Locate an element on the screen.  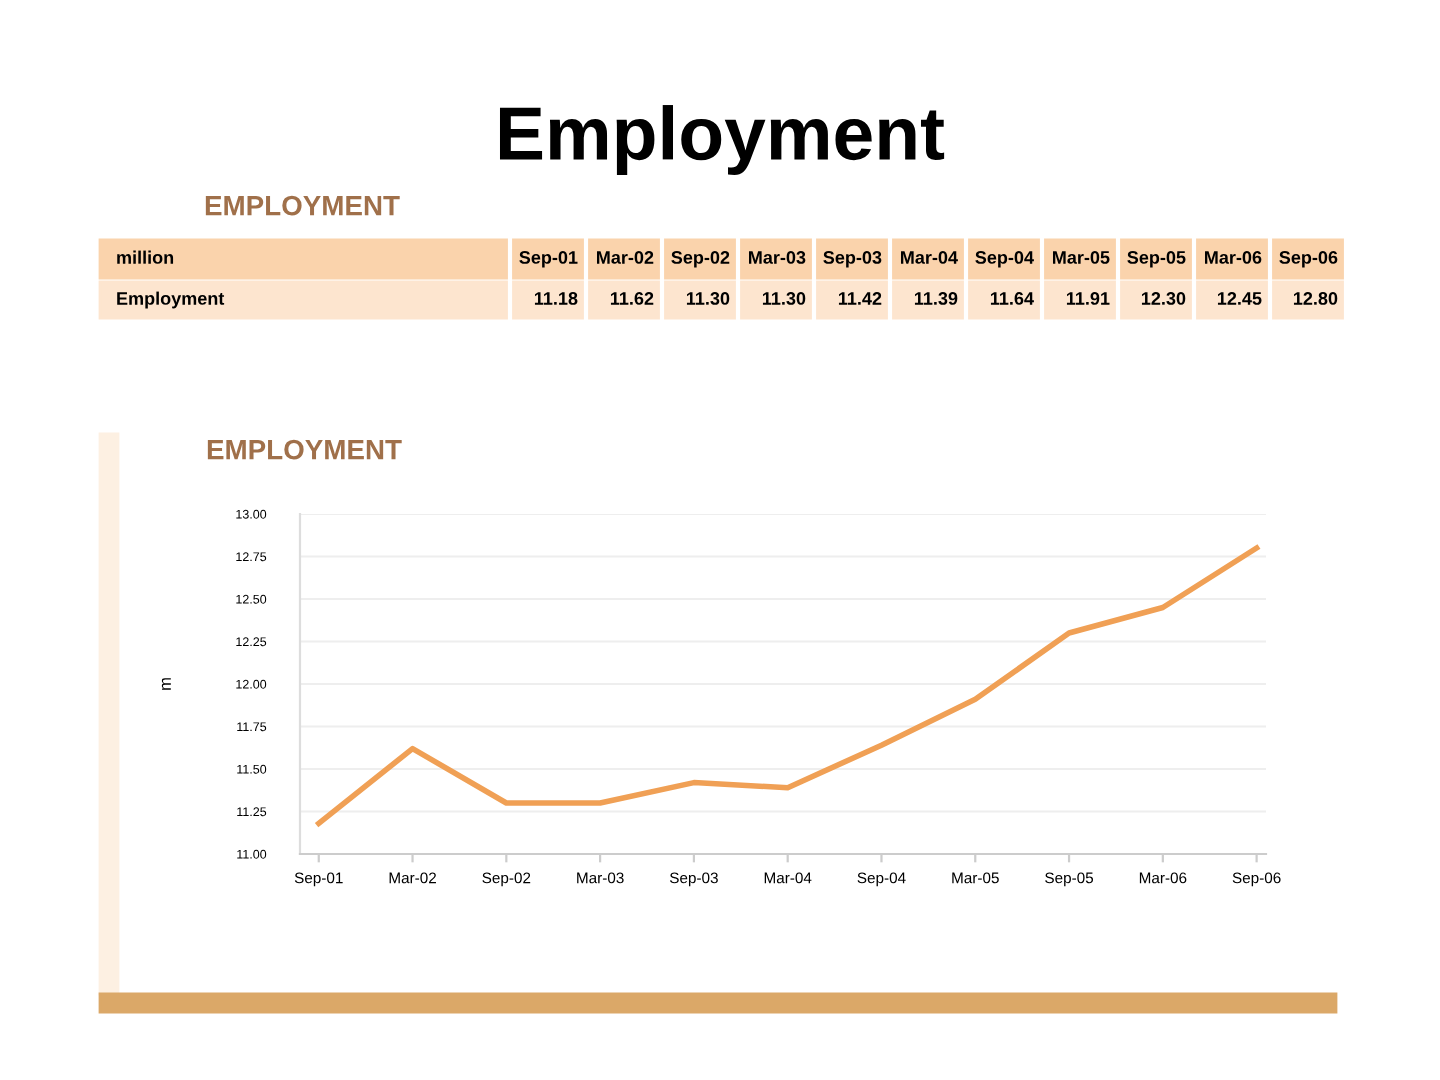
y-axis-title: m is located at coordinates (166, 684).